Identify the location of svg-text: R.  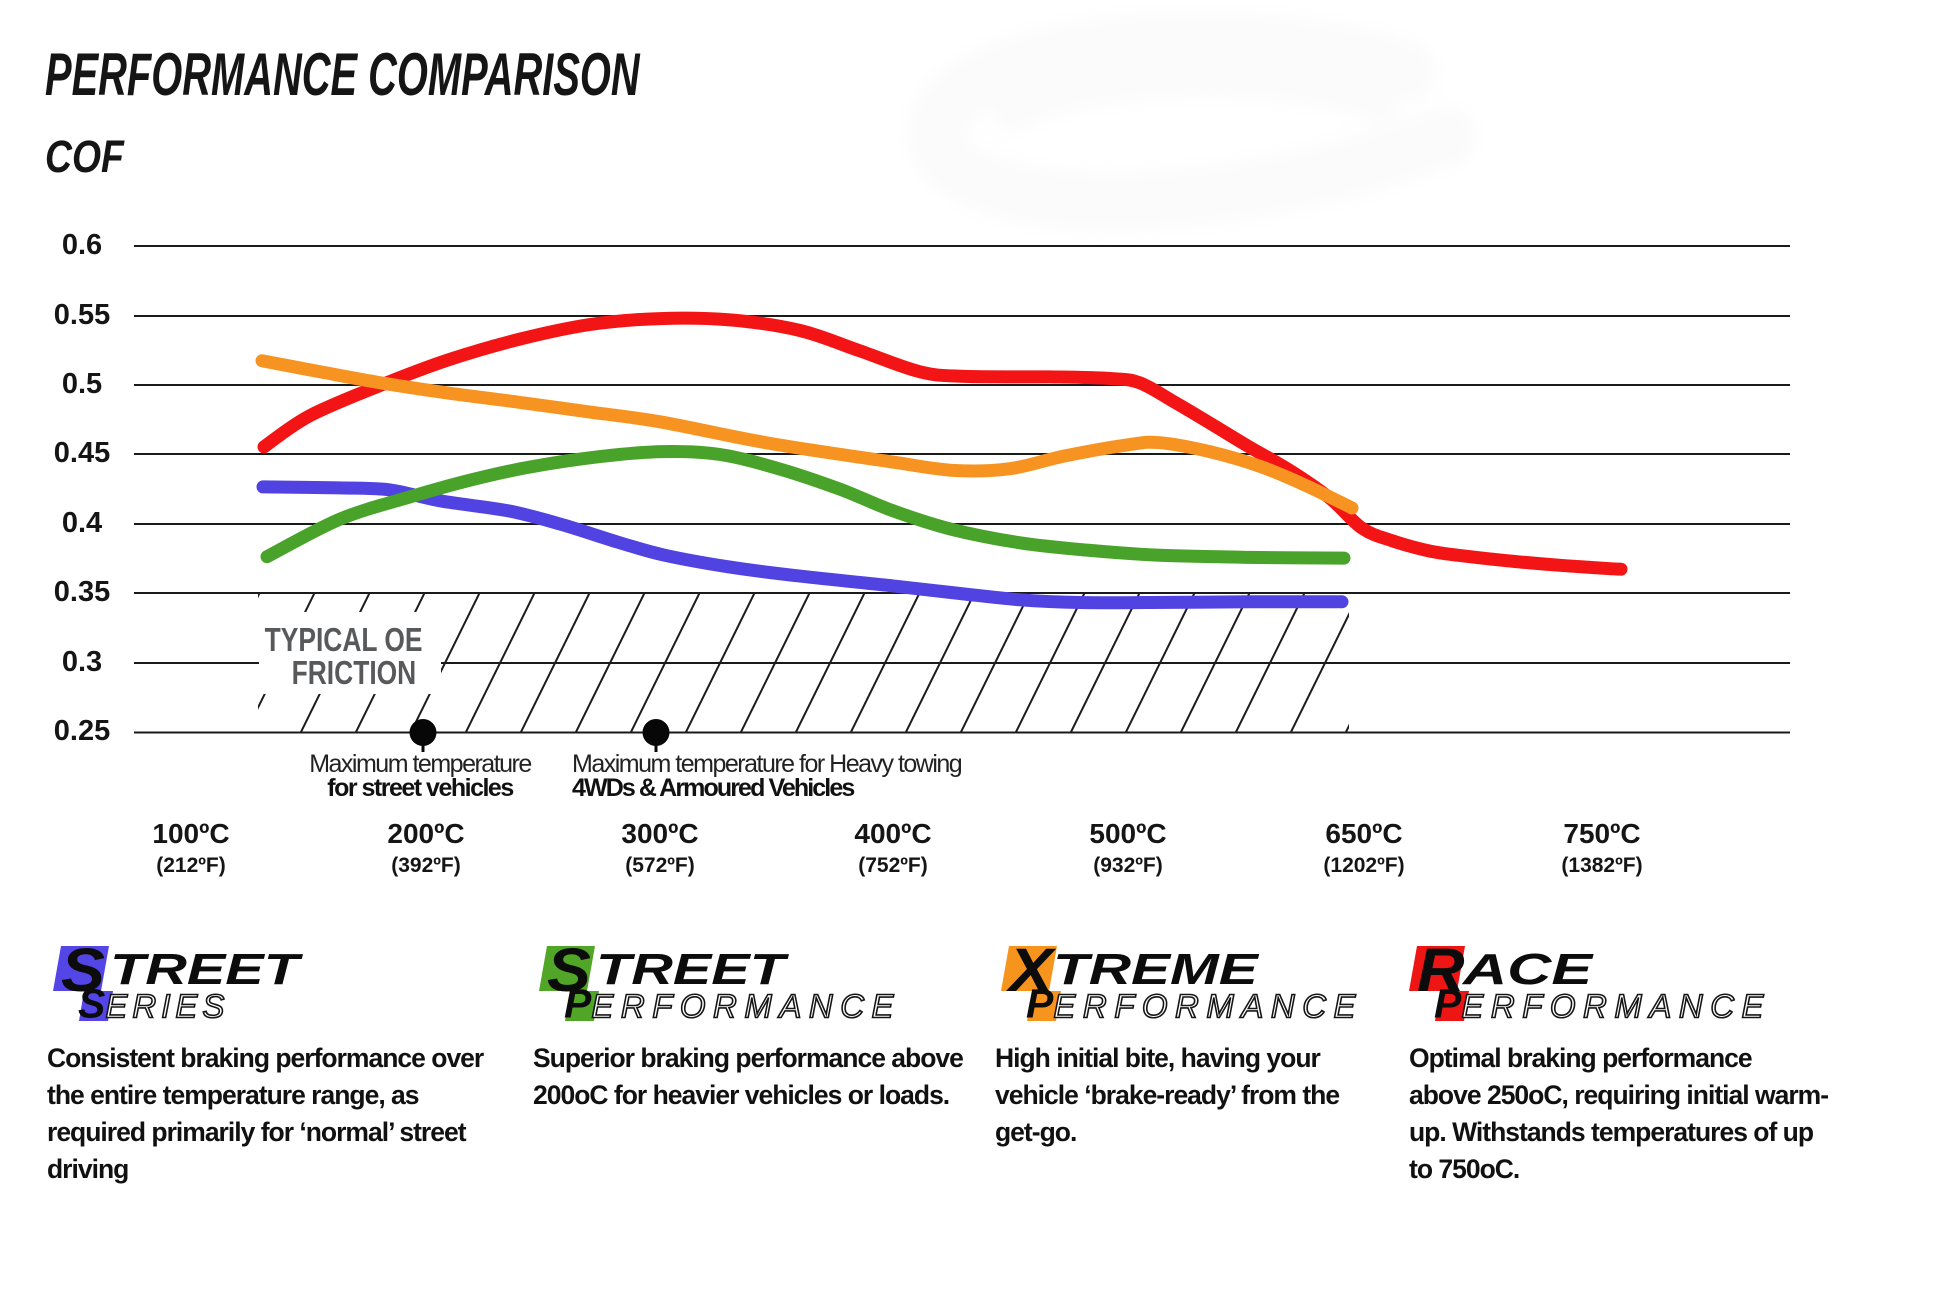
(1441, 972).